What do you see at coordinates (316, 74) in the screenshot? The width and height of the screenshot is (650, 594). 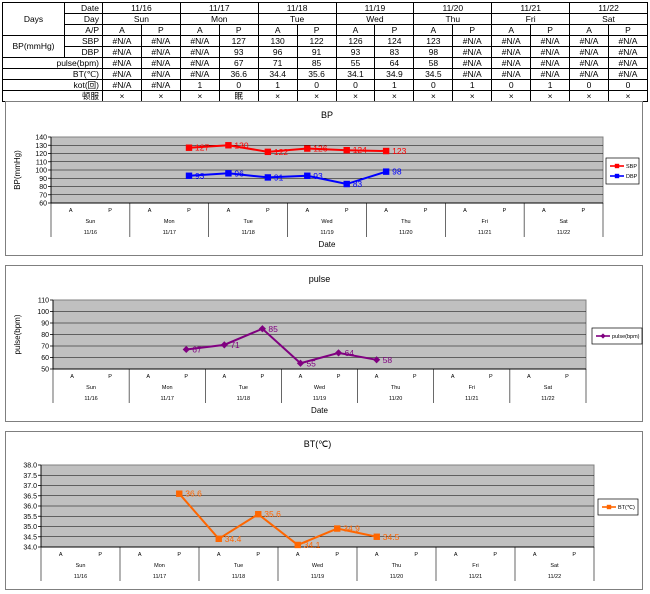 I see `table-cell: 35.6` at bounding box center [316, 74].